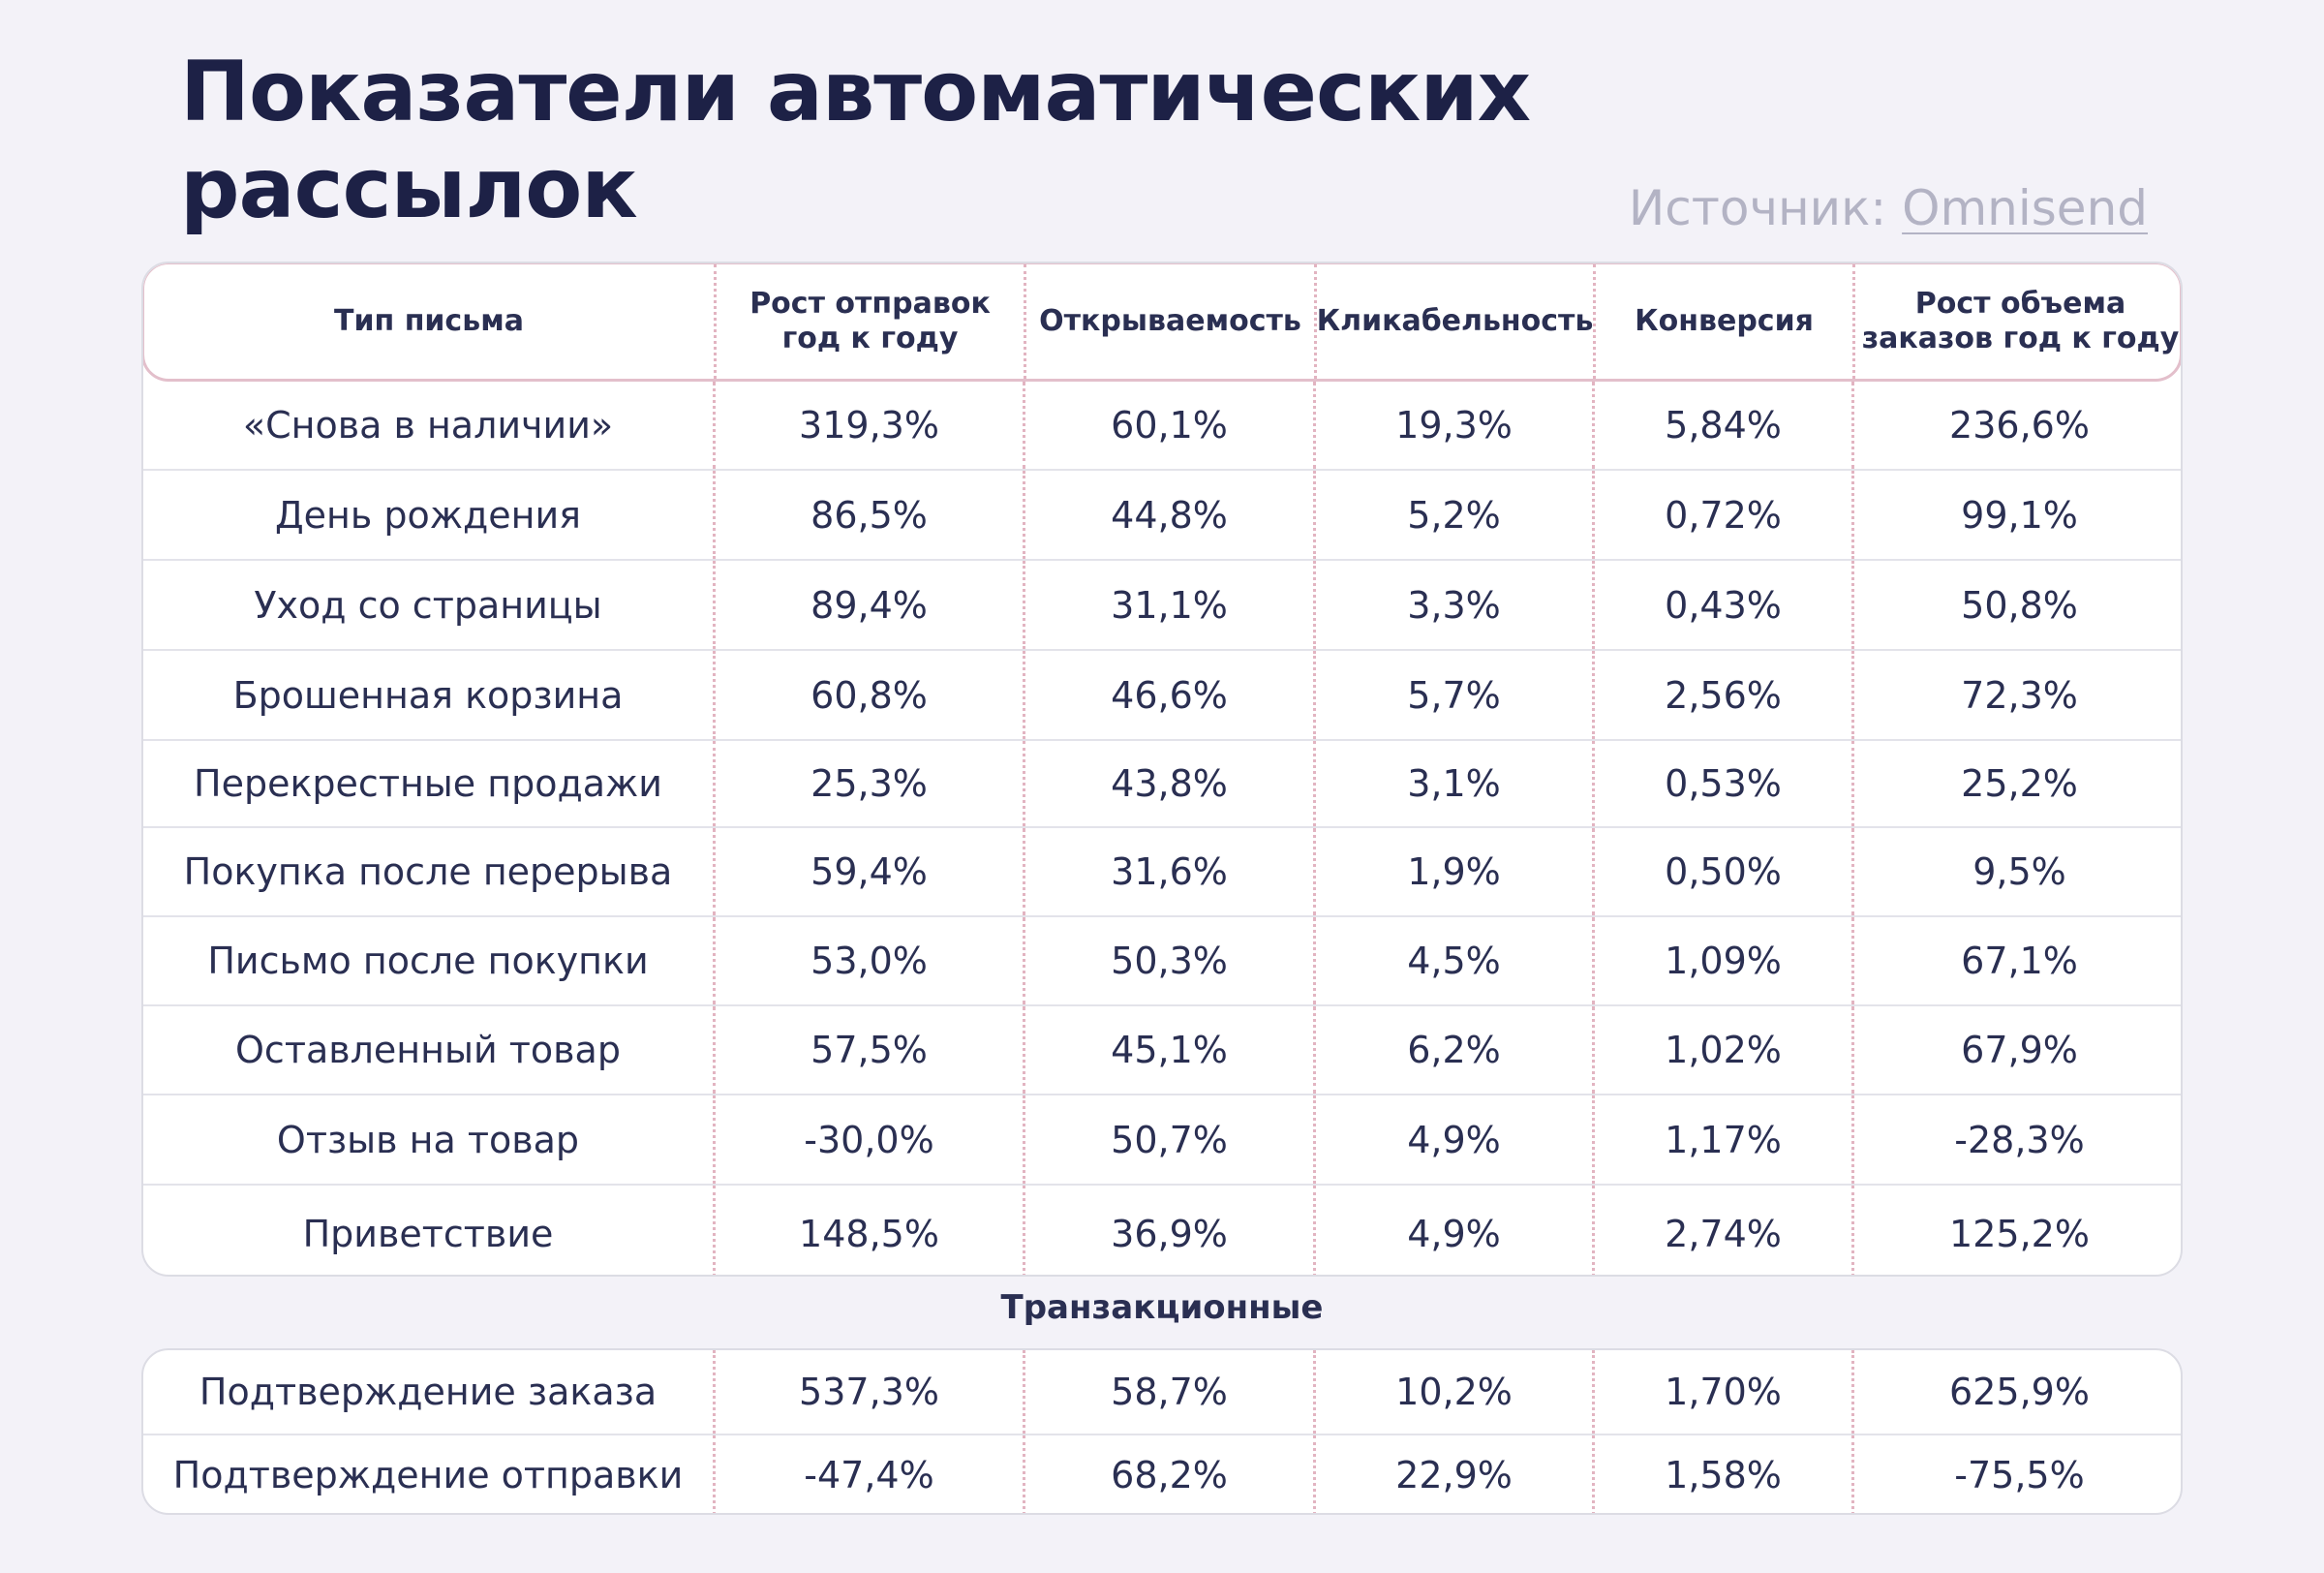 The height and width of the screenshot is (1573, 2324). What do you see at coordinates (1452, 515) in the screenshot?
I see `table-cell: 5,2%` at bounding box center [1452, 515].